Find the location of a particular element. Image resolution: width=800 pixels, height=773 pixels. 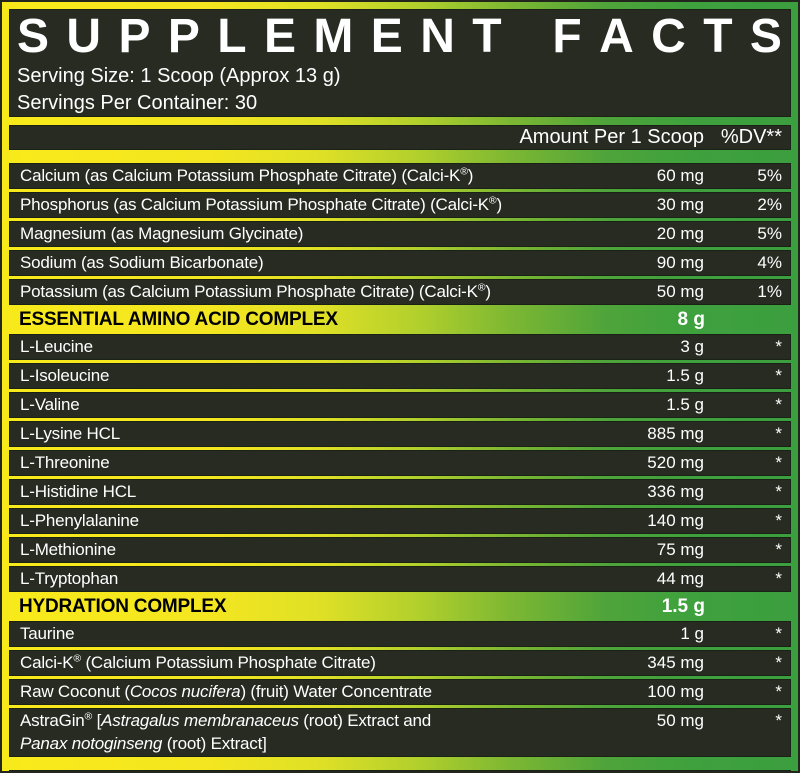

ingredient-amount: 520 mg is located at coordinates (675, 462).